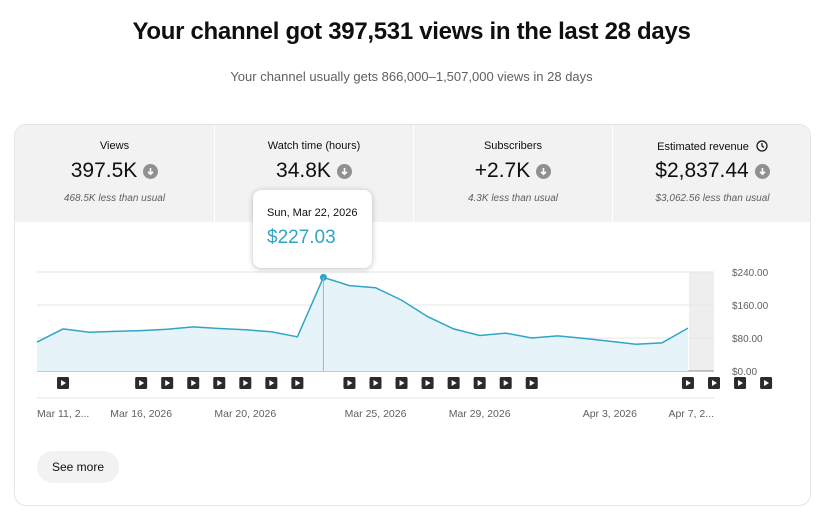 The height and width of the screenshot is (525, 823). Describe the element at coordinates (702, 170) in the screenshot. I see `metric-value: $2,837.44` at that location.